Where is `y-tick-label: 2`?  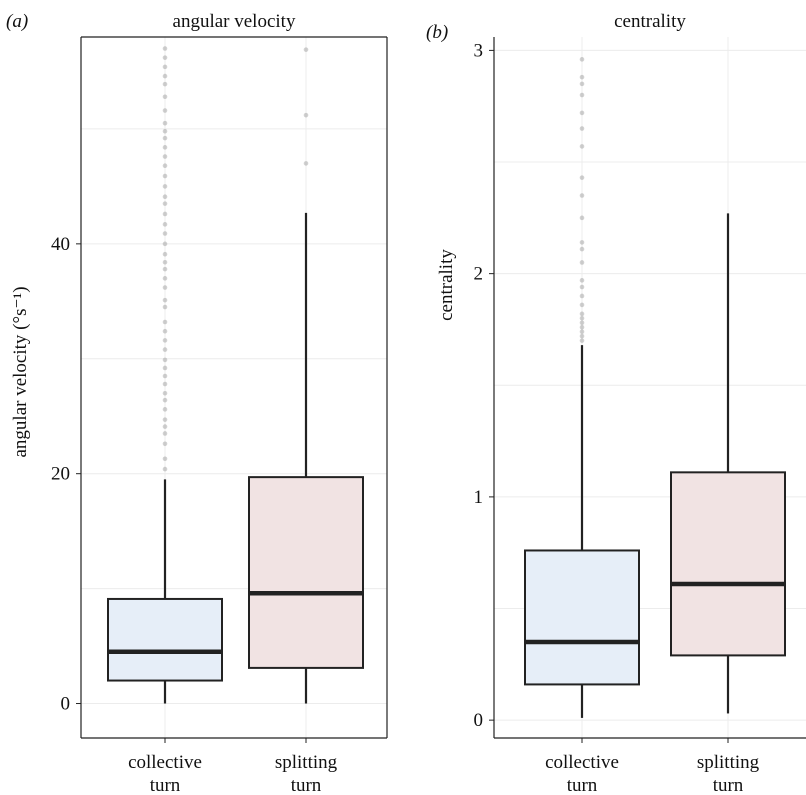
y-tick-label: 2 is located at coordinates (479, 274).